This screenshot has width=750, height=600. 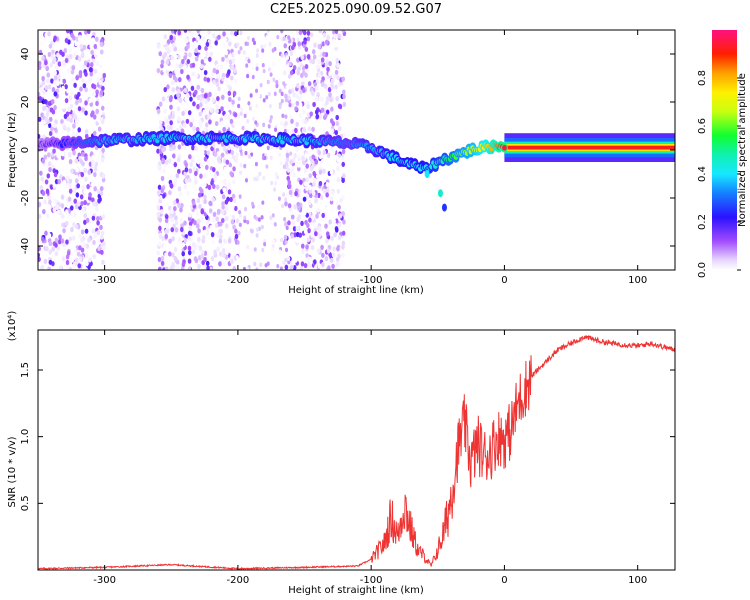 What do you see at coordinates (702, 174) in the screenshot?
I see `colorbar-tick-label: 0.4` at bounding box center [702, 174].